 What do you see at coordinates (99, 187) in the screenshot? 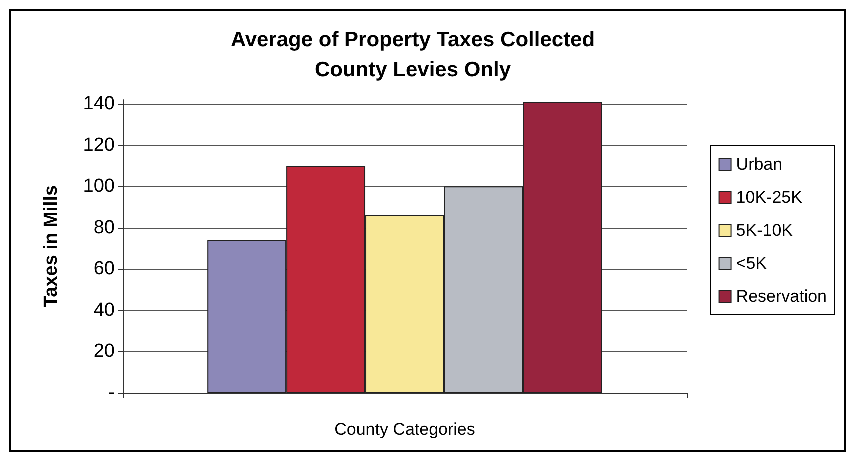
I see `y-tick-label: 100` at bounding box center [99, 187].